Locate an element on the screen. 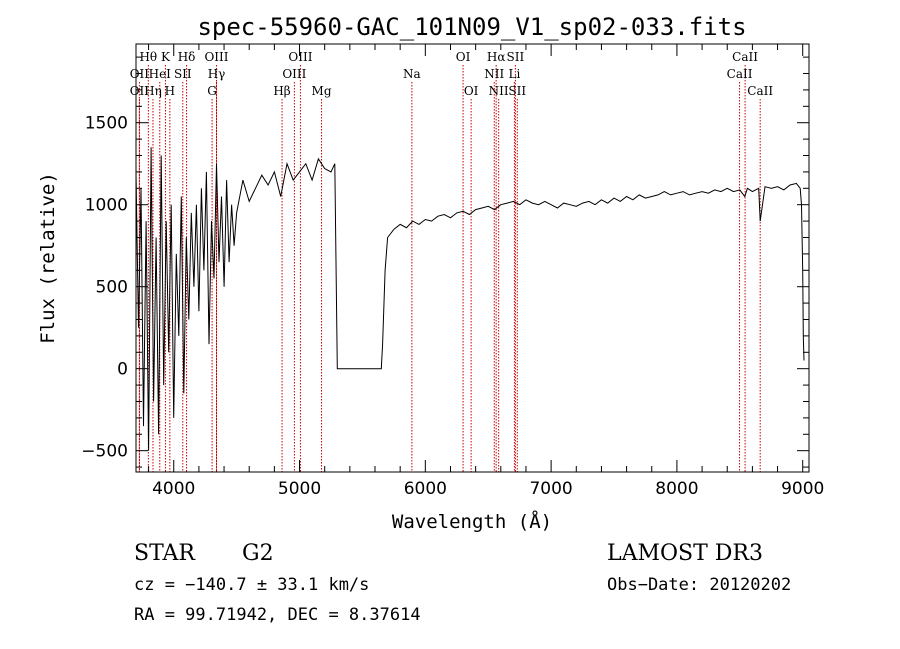 The width and height of the screenshot is (900, 649). x-tick-label: 5000 is located at coordinates (299, 489).